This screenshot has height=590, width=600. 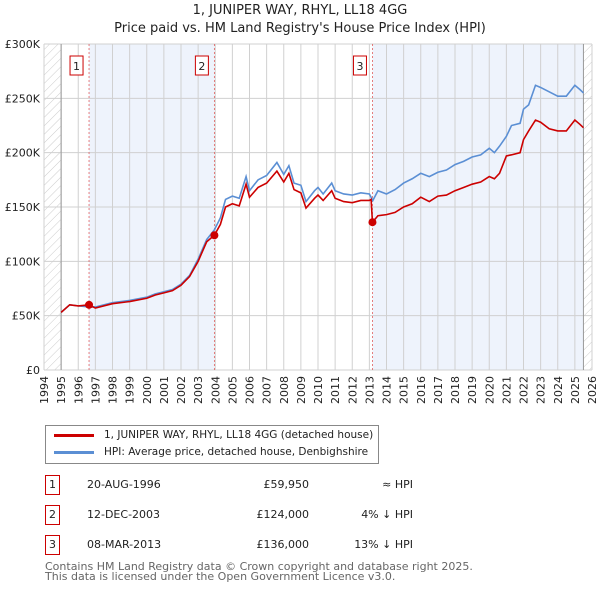 What do you see at coordinates (506, 390) in the screenshot?
I see `x-tick-label: 2021` at bounding box center [506, 390].